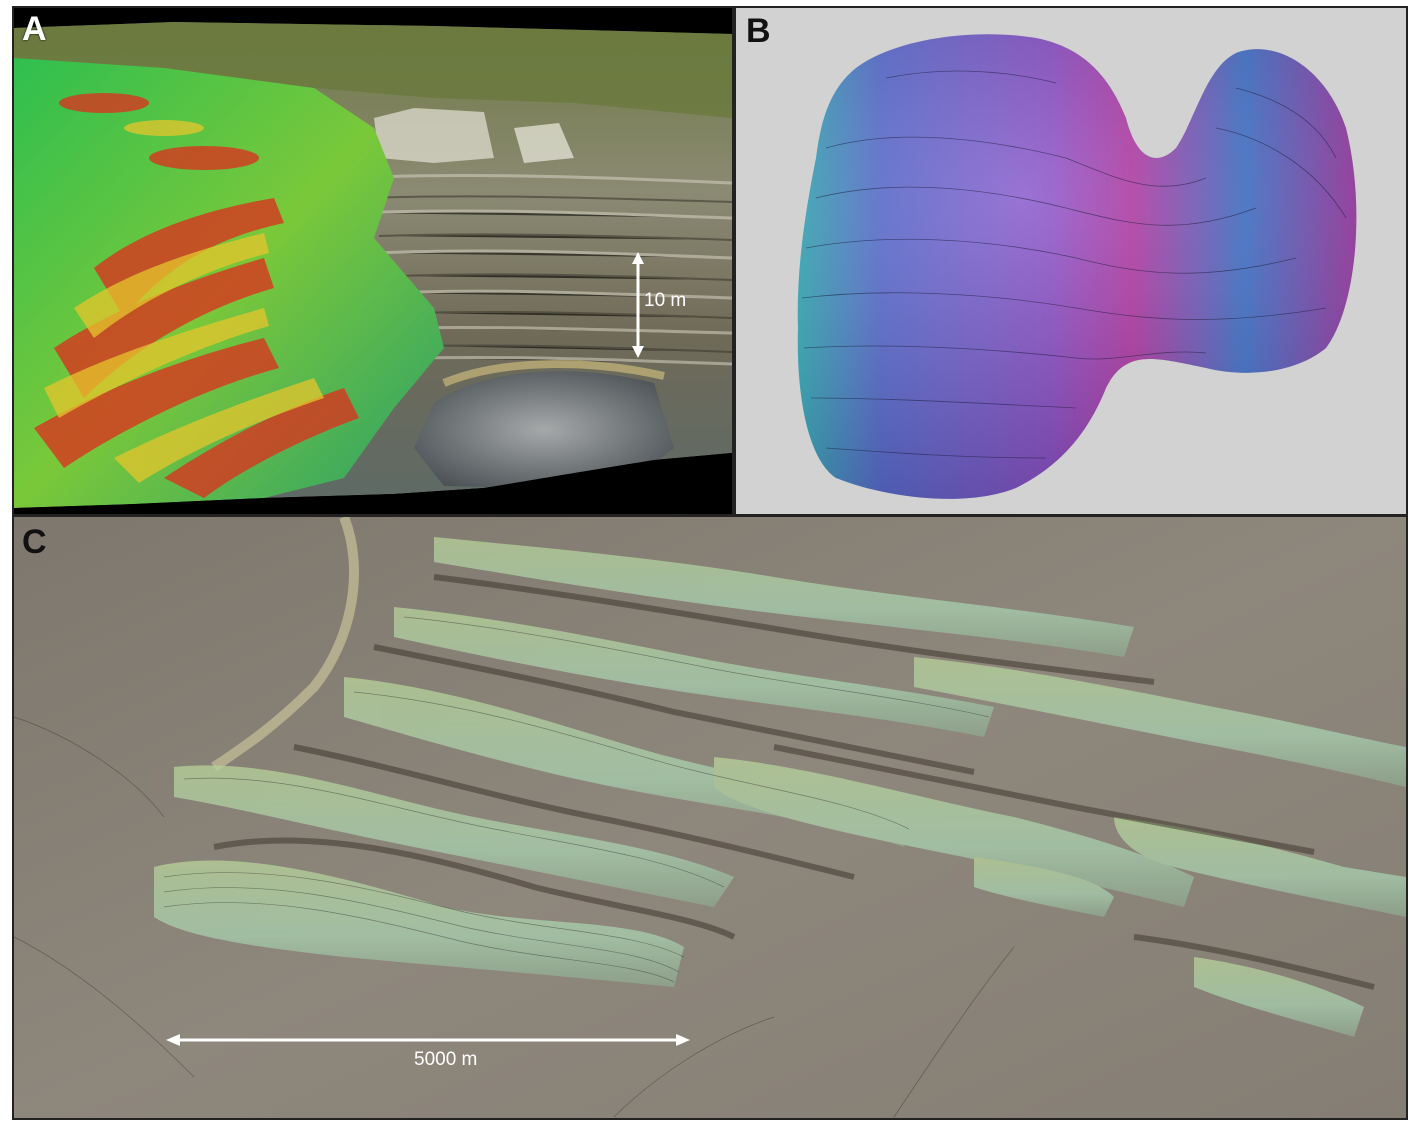 The image size is (1415, 1122). Describe the element at coordinates (34, 542) in the screenshot. I see `panel-letter-c: C` at that location.